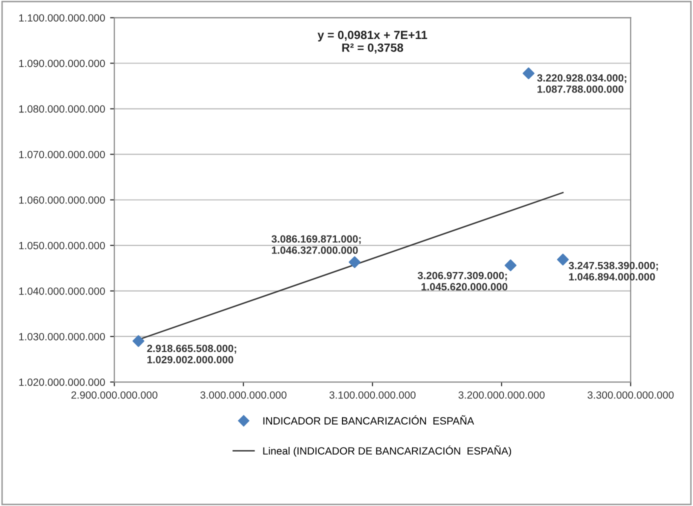  What do you see at coordinates (62, 291) in the screenshot?
I see `y-tick-label: 1.040.000.000.000` at bounding box center [62, 291].